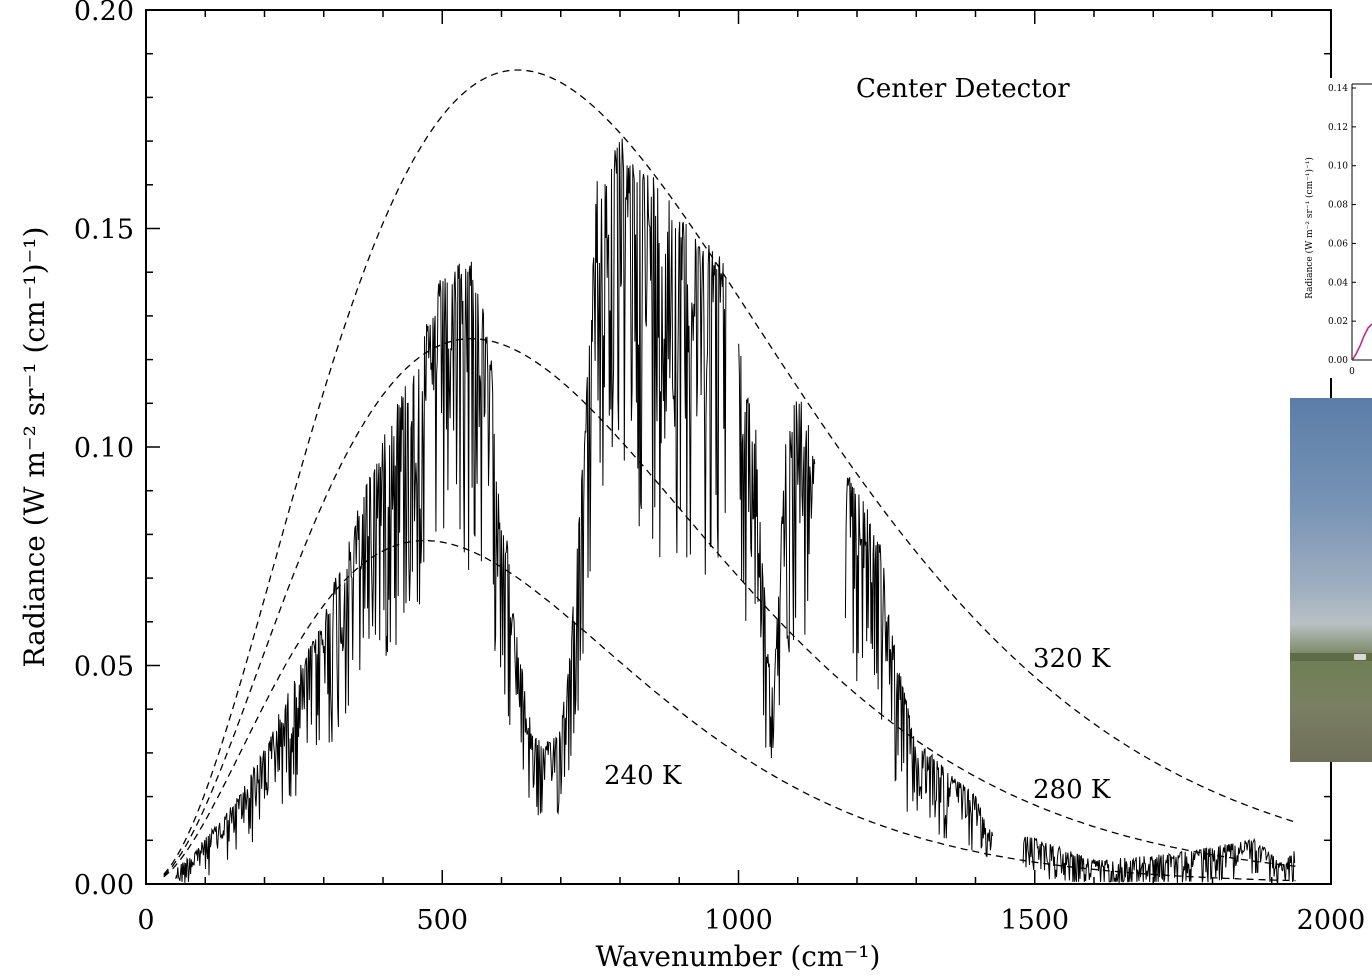 This screenshot has height=976, width=1372. What do you see at coordinates (1338, 283) in the screenshot?
I see `inset-y-tick-label: 0.04` at bounding box center [1338, 283].